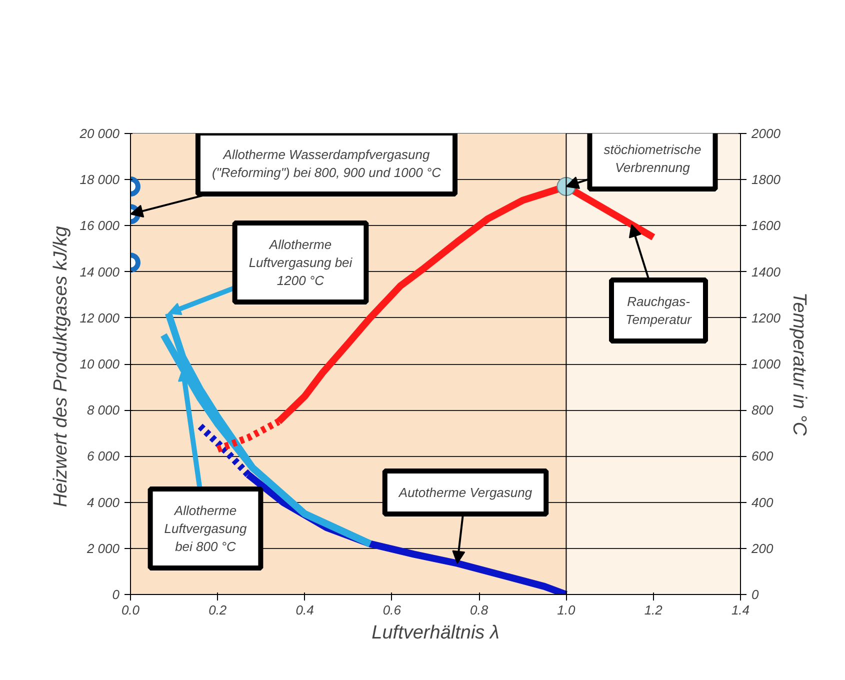  Describe the element at coordinates (100, 364) in the screenshot. I see `y-tick-label: 10 000` at that location.